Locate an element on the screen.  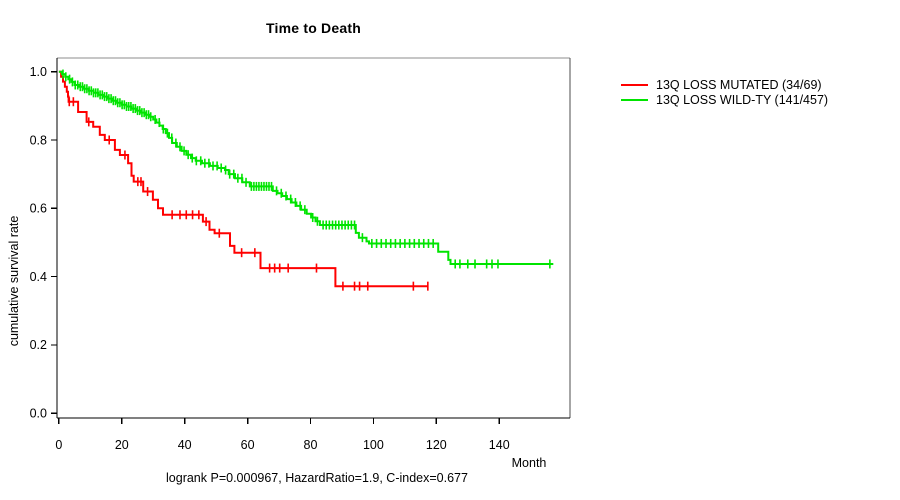
svg-text: 0 is located at coordinates (58, 445).